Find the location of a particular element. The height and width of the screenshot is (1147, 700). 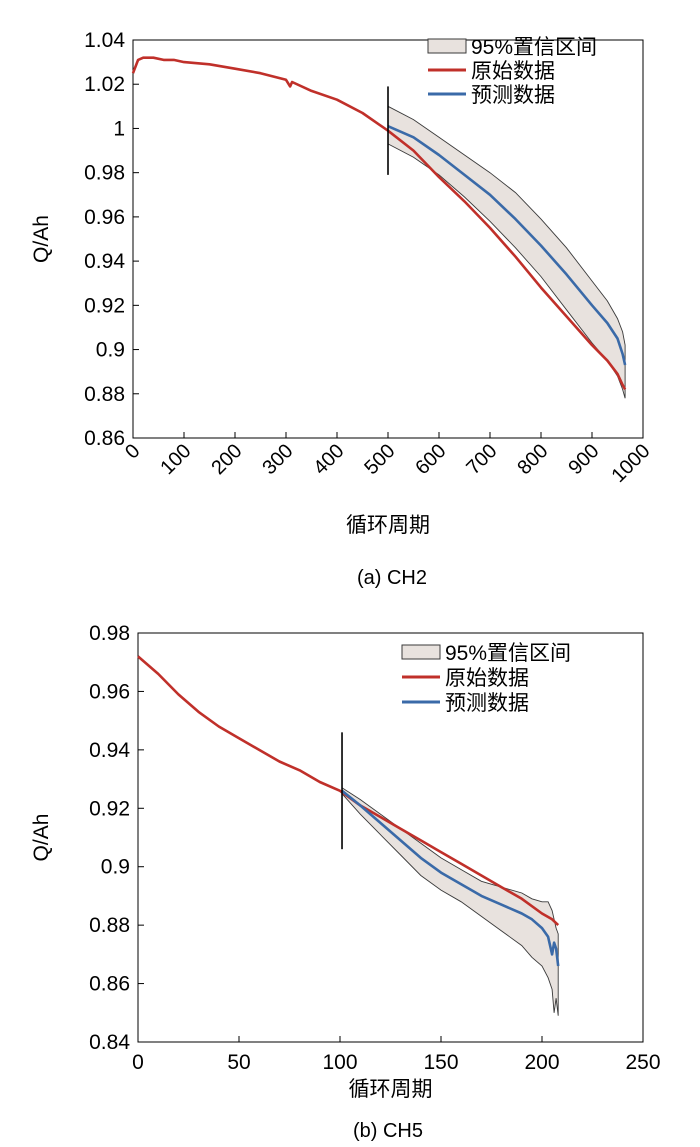

x-tick-label: 400 is located at coordinates (328, 459).